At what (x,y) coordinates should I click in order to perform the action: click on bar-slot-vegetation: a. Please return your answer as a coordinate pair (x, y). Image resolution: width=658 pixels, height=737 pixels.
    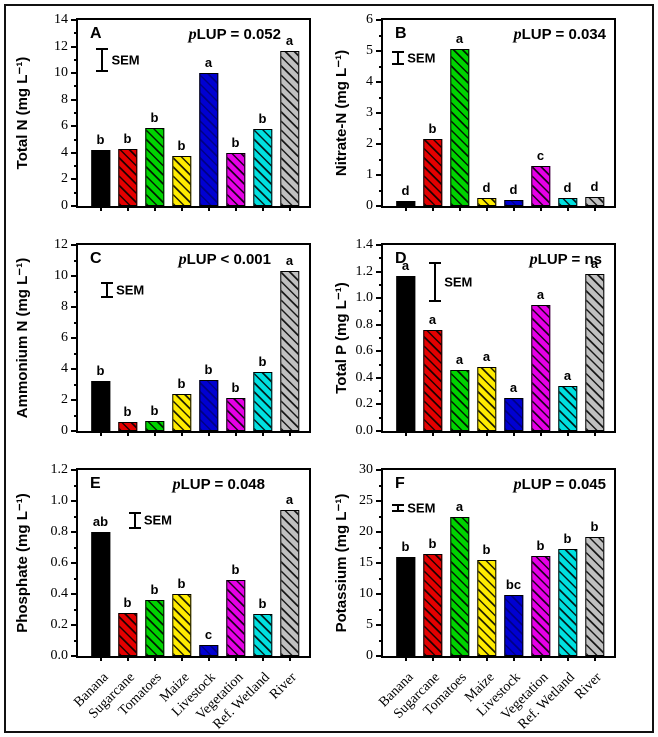
    Looking at the image, I should click on (540, 340).